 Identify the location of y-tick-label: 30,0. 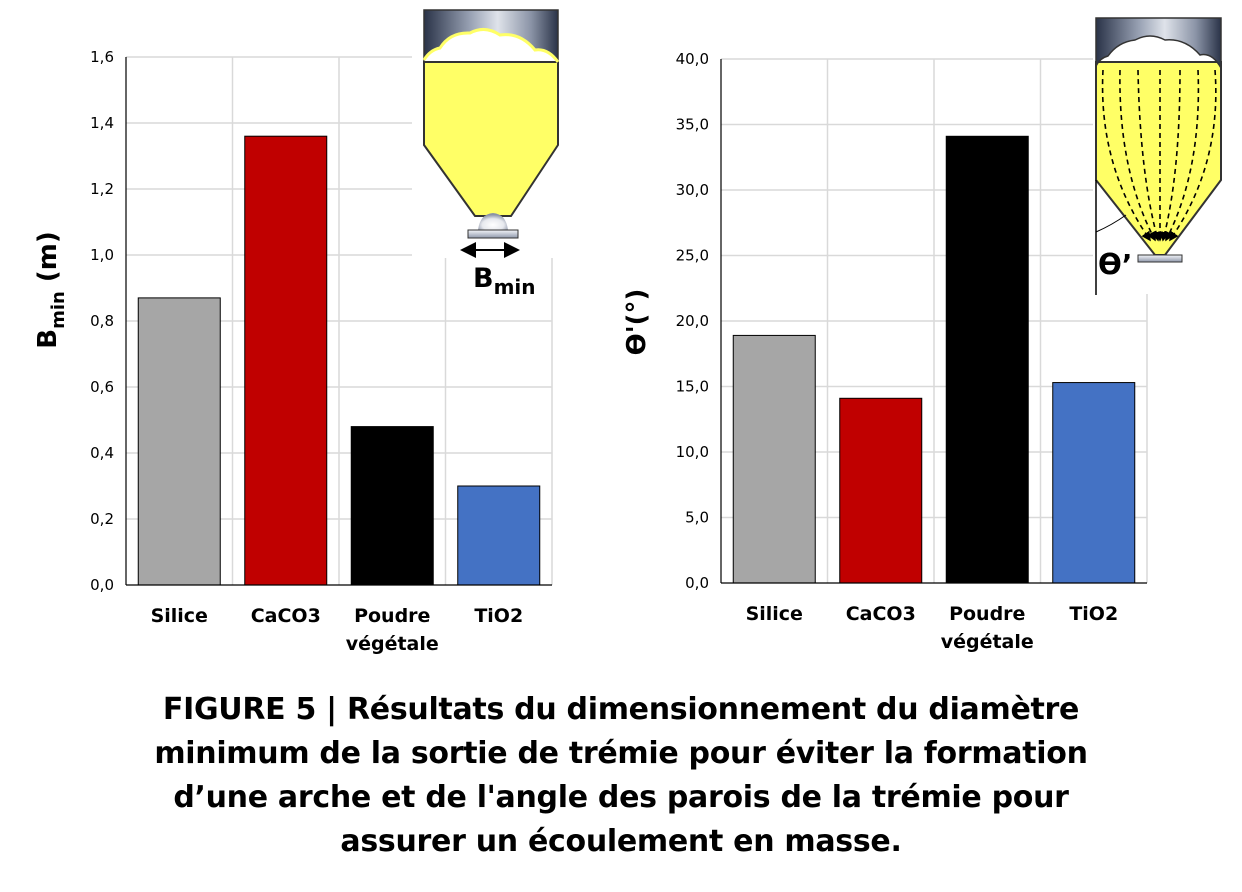
(692, 190).